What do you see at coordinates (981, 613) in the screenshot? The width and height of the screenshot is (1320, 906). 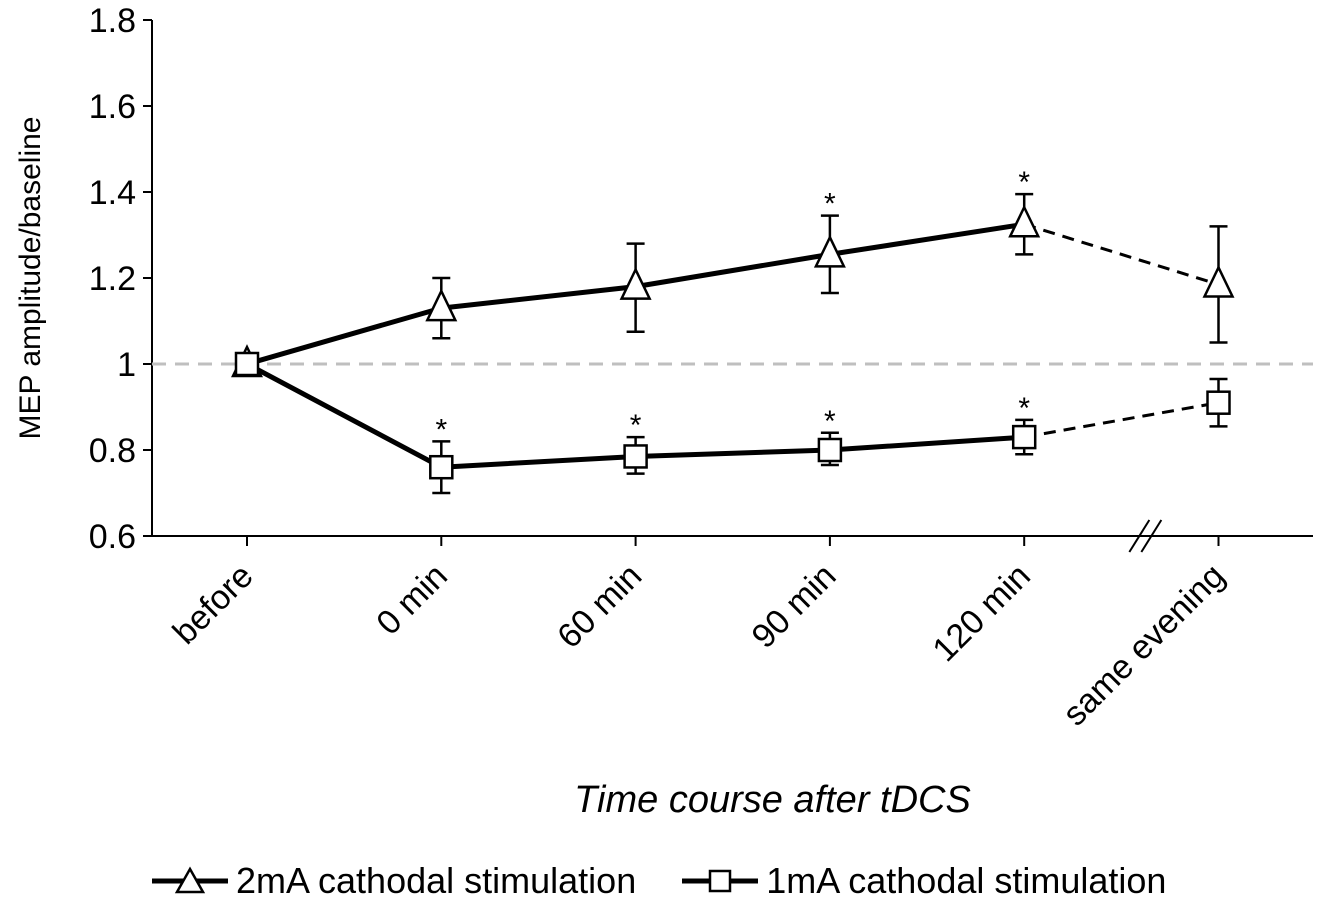 I see `x-tick-label: 120 min` at bounding box center [981, 613].